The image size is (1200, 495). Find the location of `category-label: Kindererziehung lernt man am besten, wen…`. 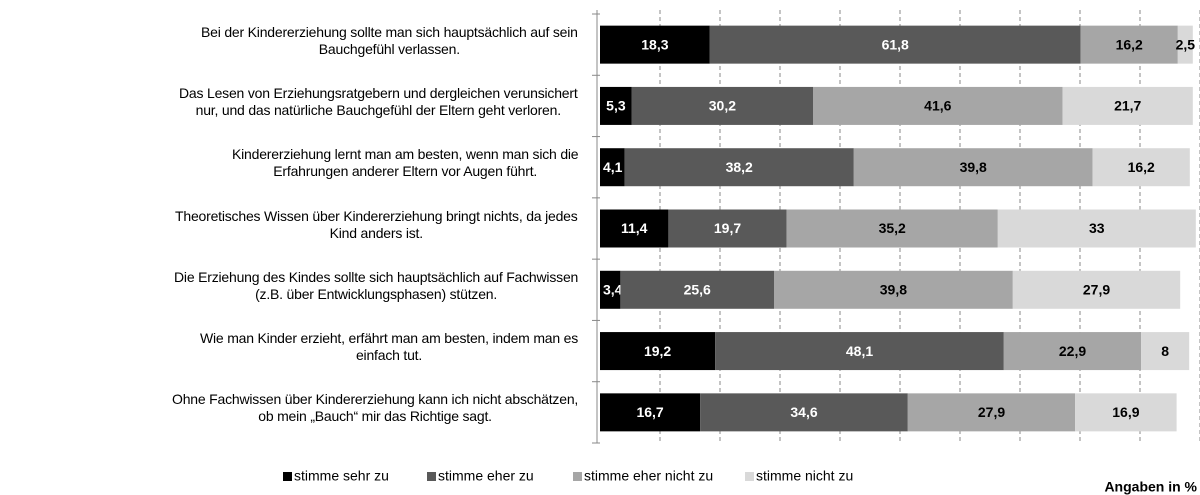

category-label: Kindererziehung lernt man am besten, wen… is located at coordinates (405, 163).